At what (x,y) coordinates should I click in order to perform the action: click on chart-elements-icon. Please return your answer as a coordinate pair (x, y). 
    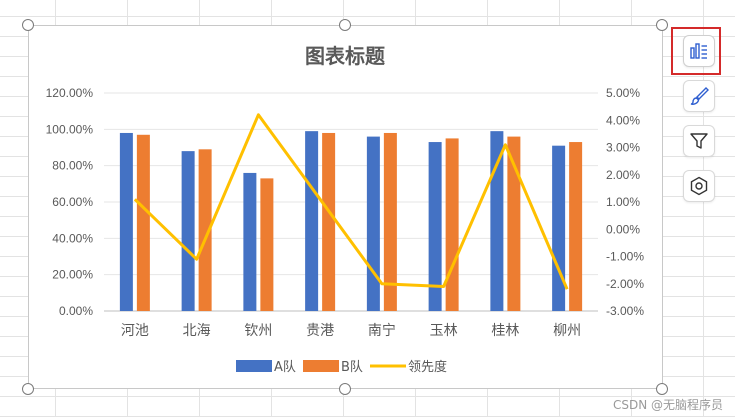
    Looking at the image, I should click on (698, 51).